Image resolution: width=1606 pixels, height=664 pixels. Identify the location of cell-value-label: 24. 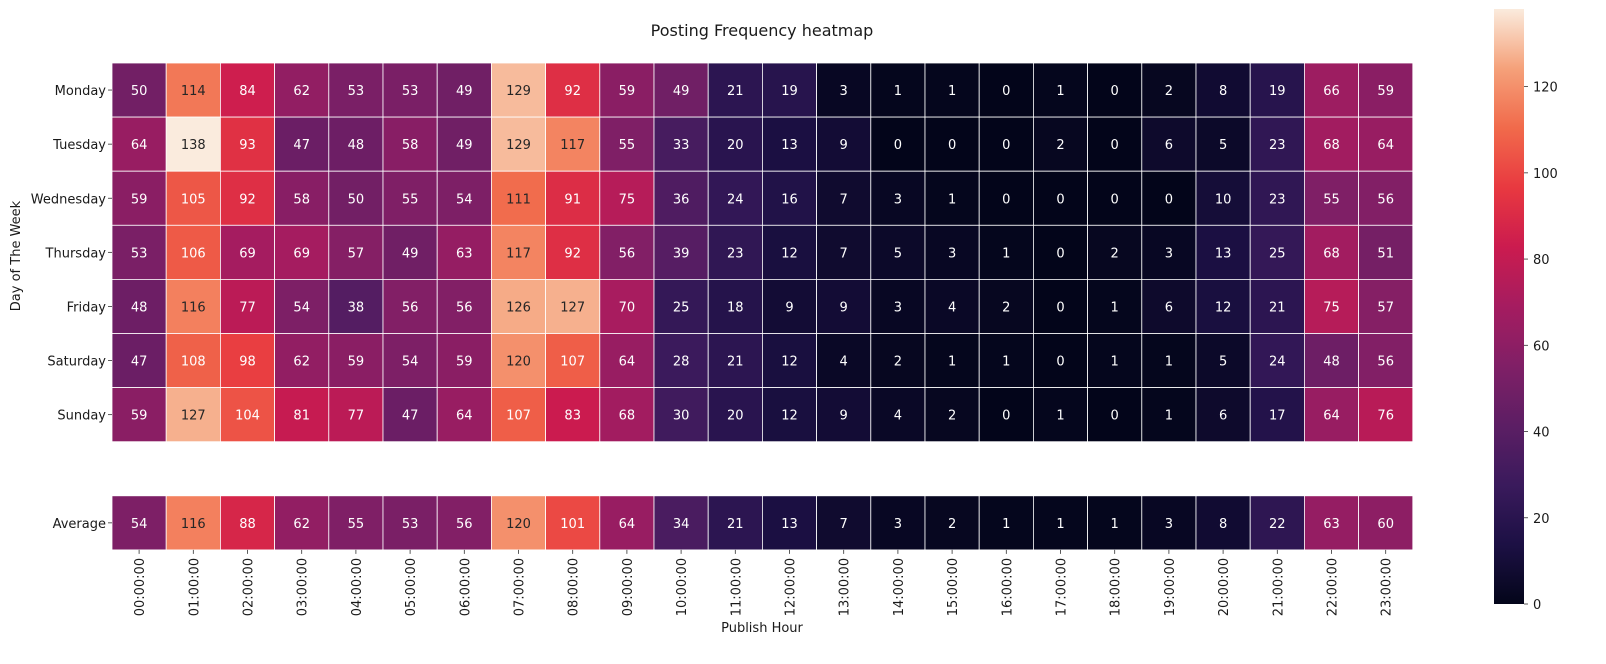
(735, 199).